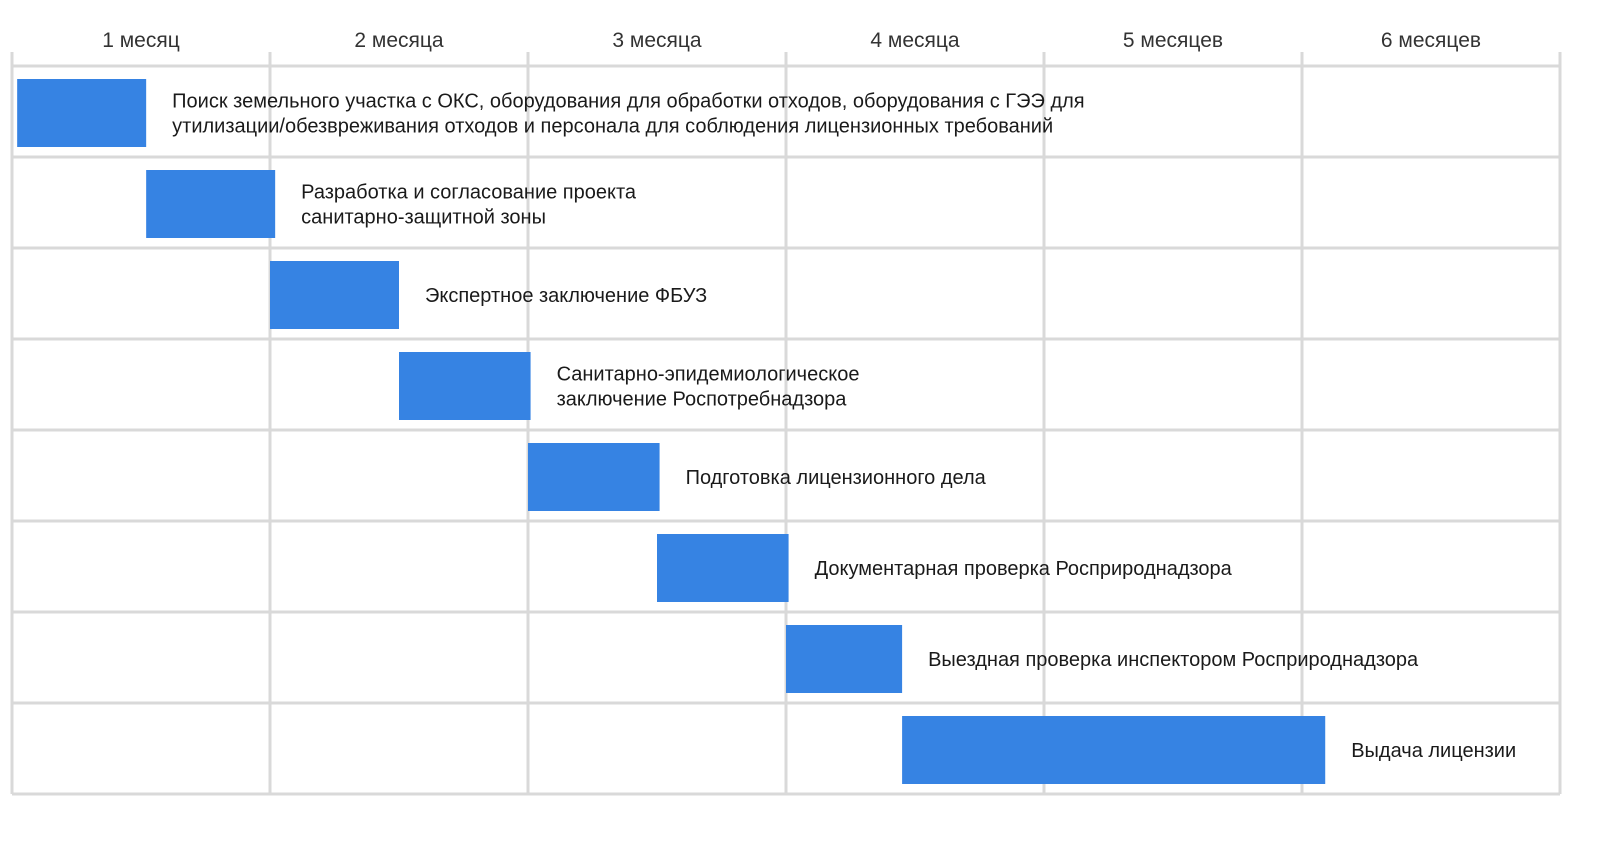 This screenshot has height=850, width=1600. Describe the element at coordinates (1024, 569) in the screenshot. I see `task-label: Документарная проверка Росприроднадзора` at that location.